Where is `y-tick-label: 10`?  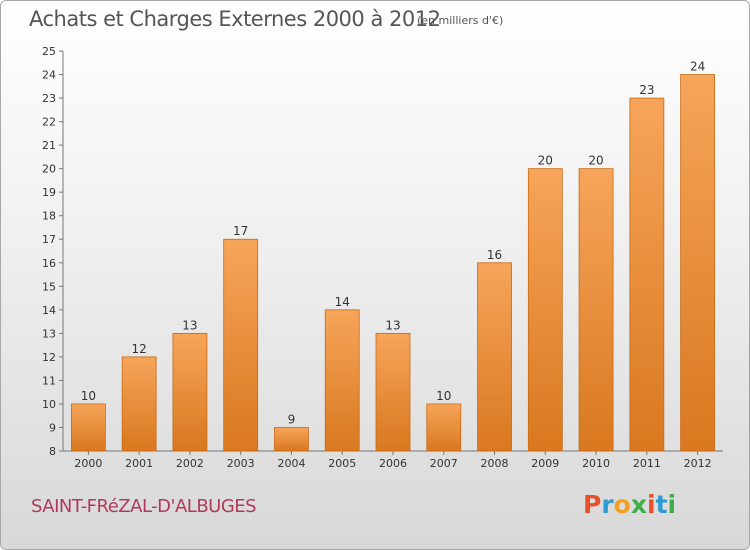 y-tick-label: 10 is located at coordinates (49, 404).